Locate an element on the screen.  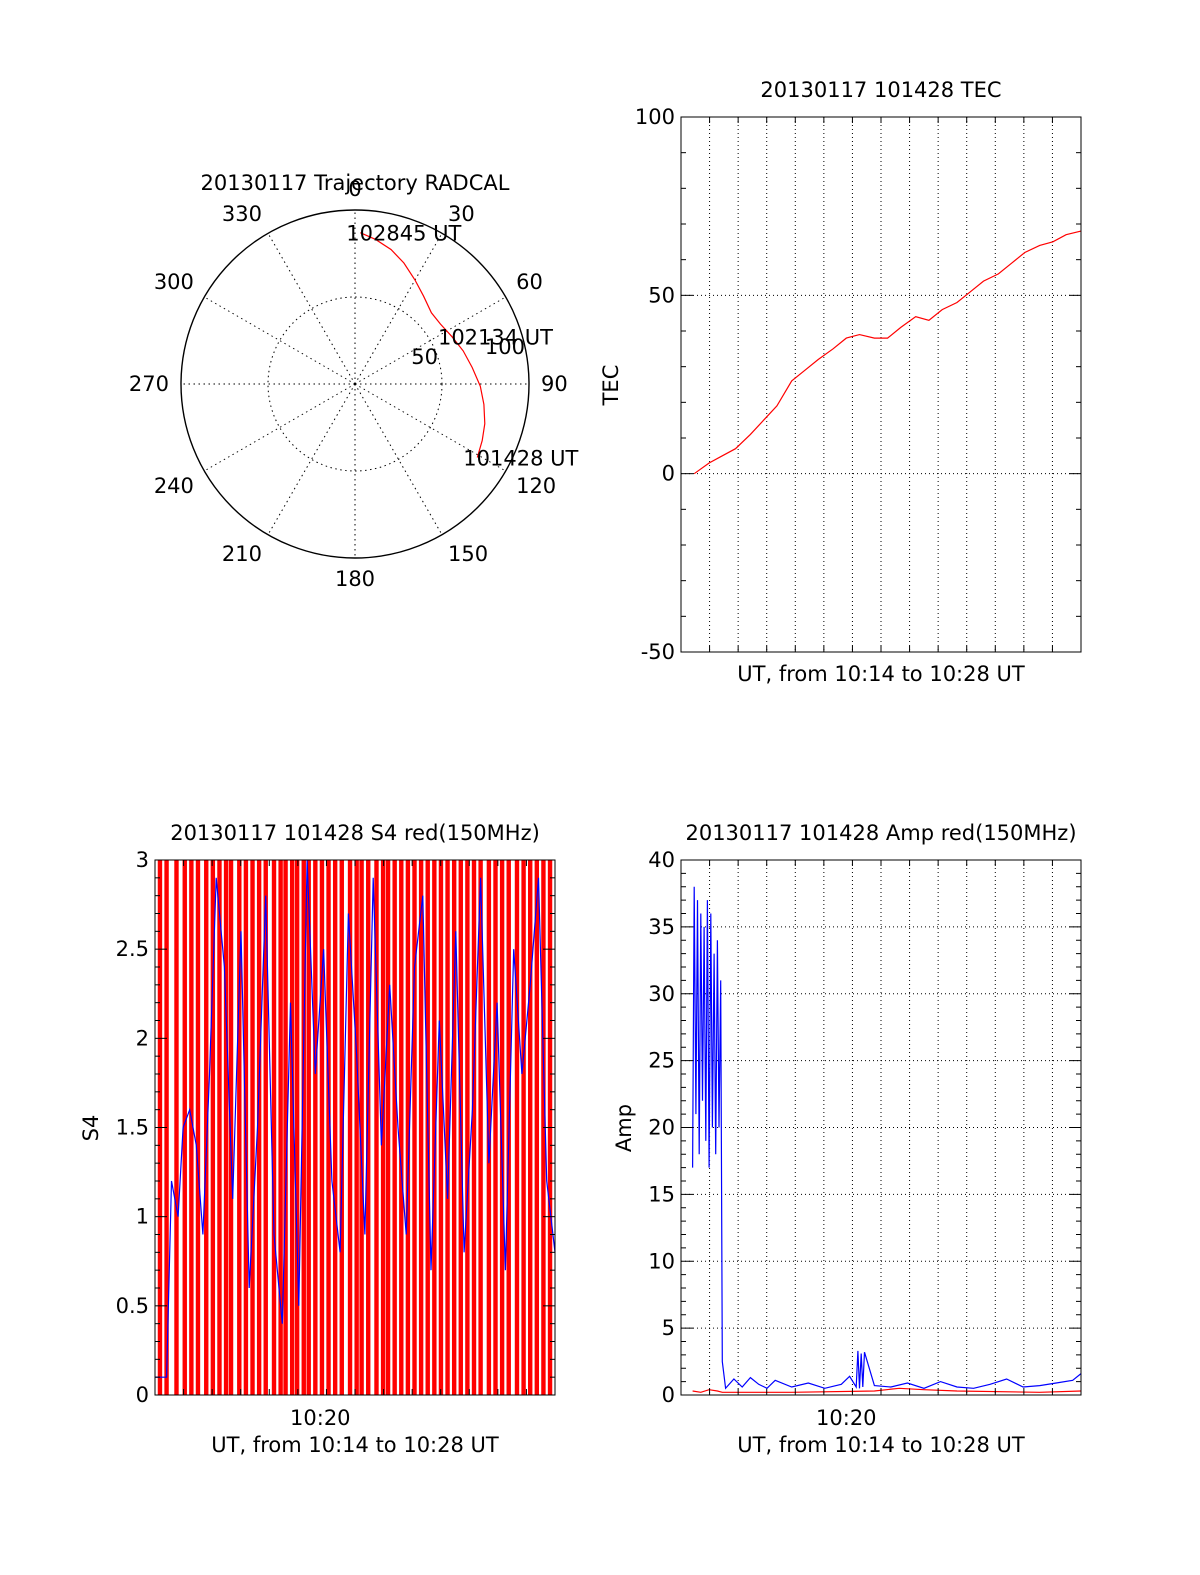
s4-yticklabels: 0 0.5 1 1.5 2 2.5 3 is located at coordinates (132, 1127).